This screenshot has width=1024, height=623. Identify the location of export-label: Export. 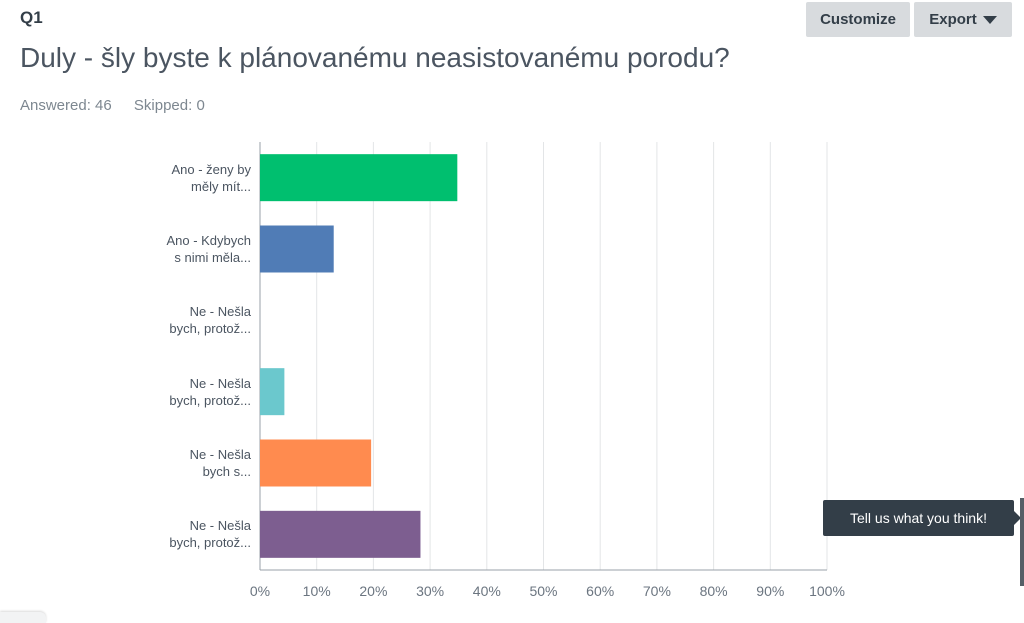
(953, 19).